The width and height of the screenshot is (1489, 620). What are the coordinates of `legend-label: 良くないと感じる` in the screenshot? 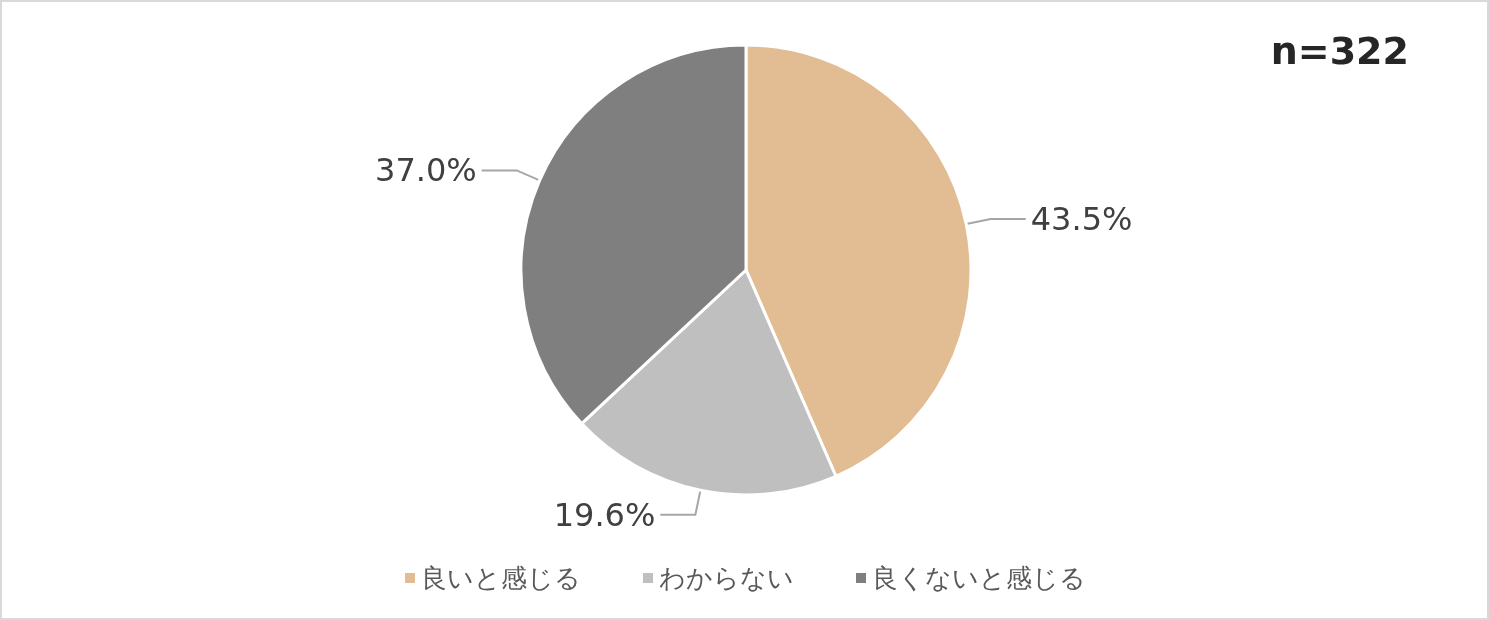 It's located at (979, 578).